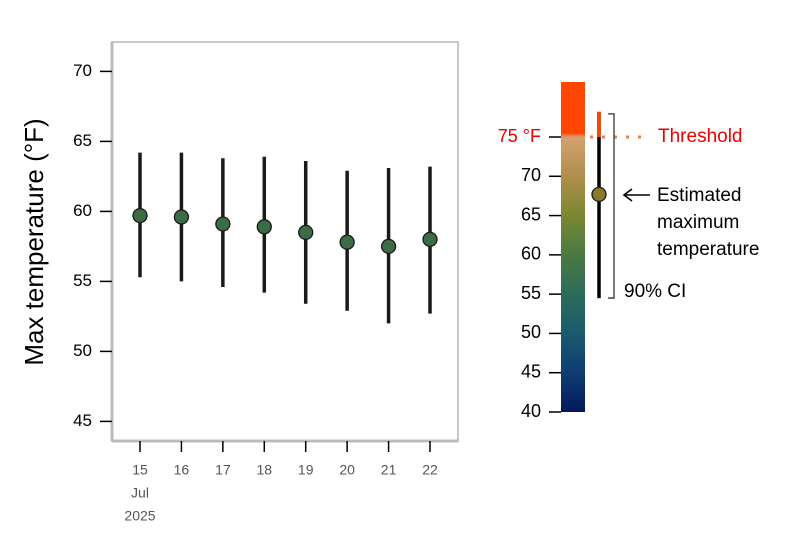  What do you see at coordinates (636, 195) in the screenshot?
I see `estimate-arrow` at bounding box center [636, 195].